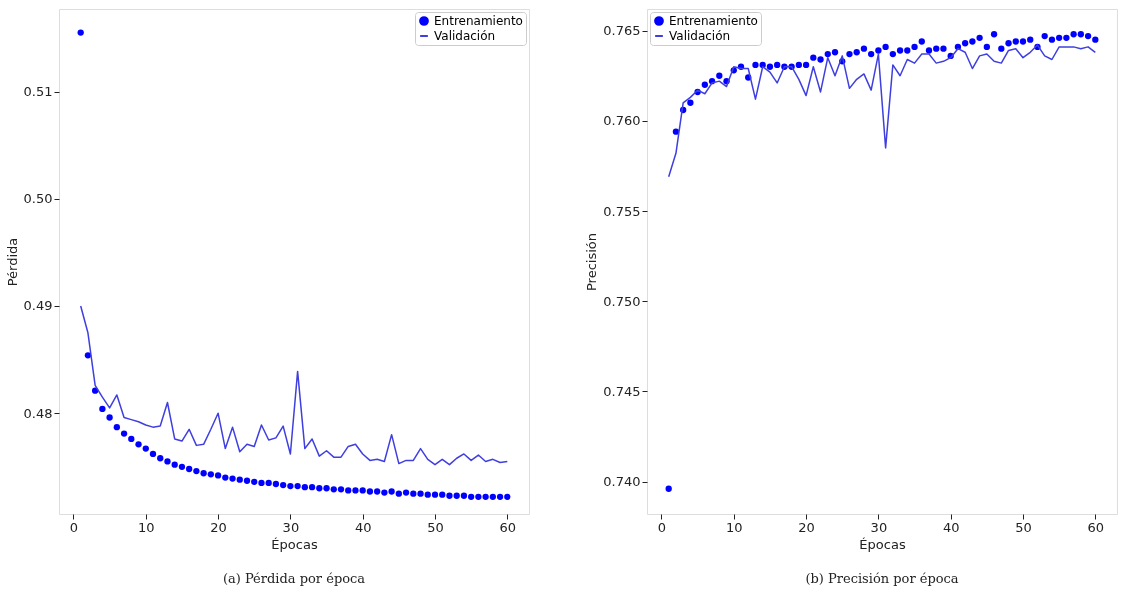 The height and width of the screenshot is (614, 1146). What do you see at coordinates (622, 31) in the screenshot?
I see `y-tick-label: 0.765` at bounding box center [622, 31].